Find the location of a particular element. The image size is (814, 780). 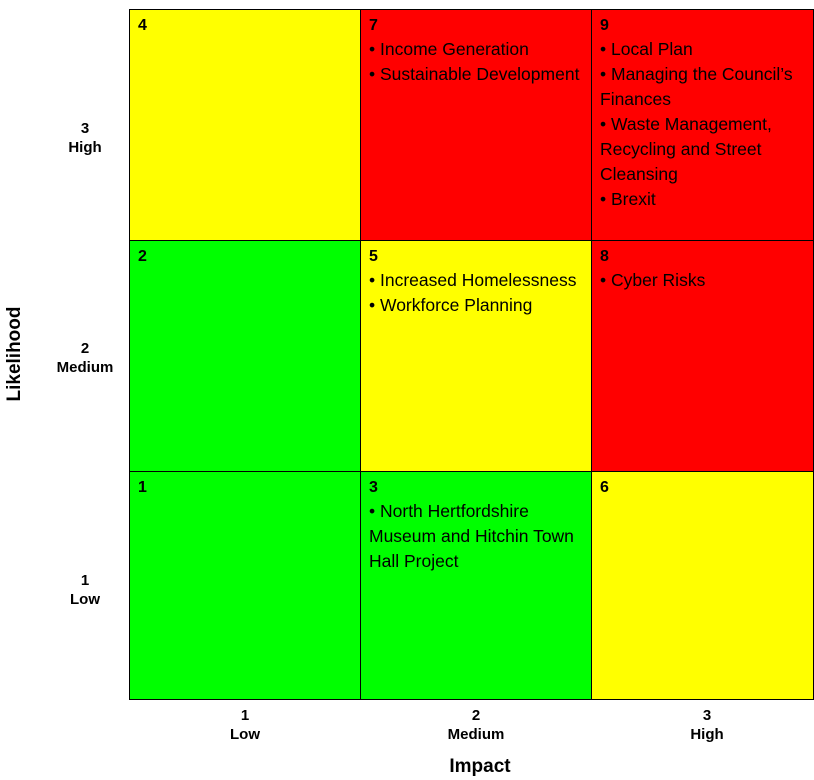

cell-risk-list: Cyber Risks is located at coordinates (702, 280).